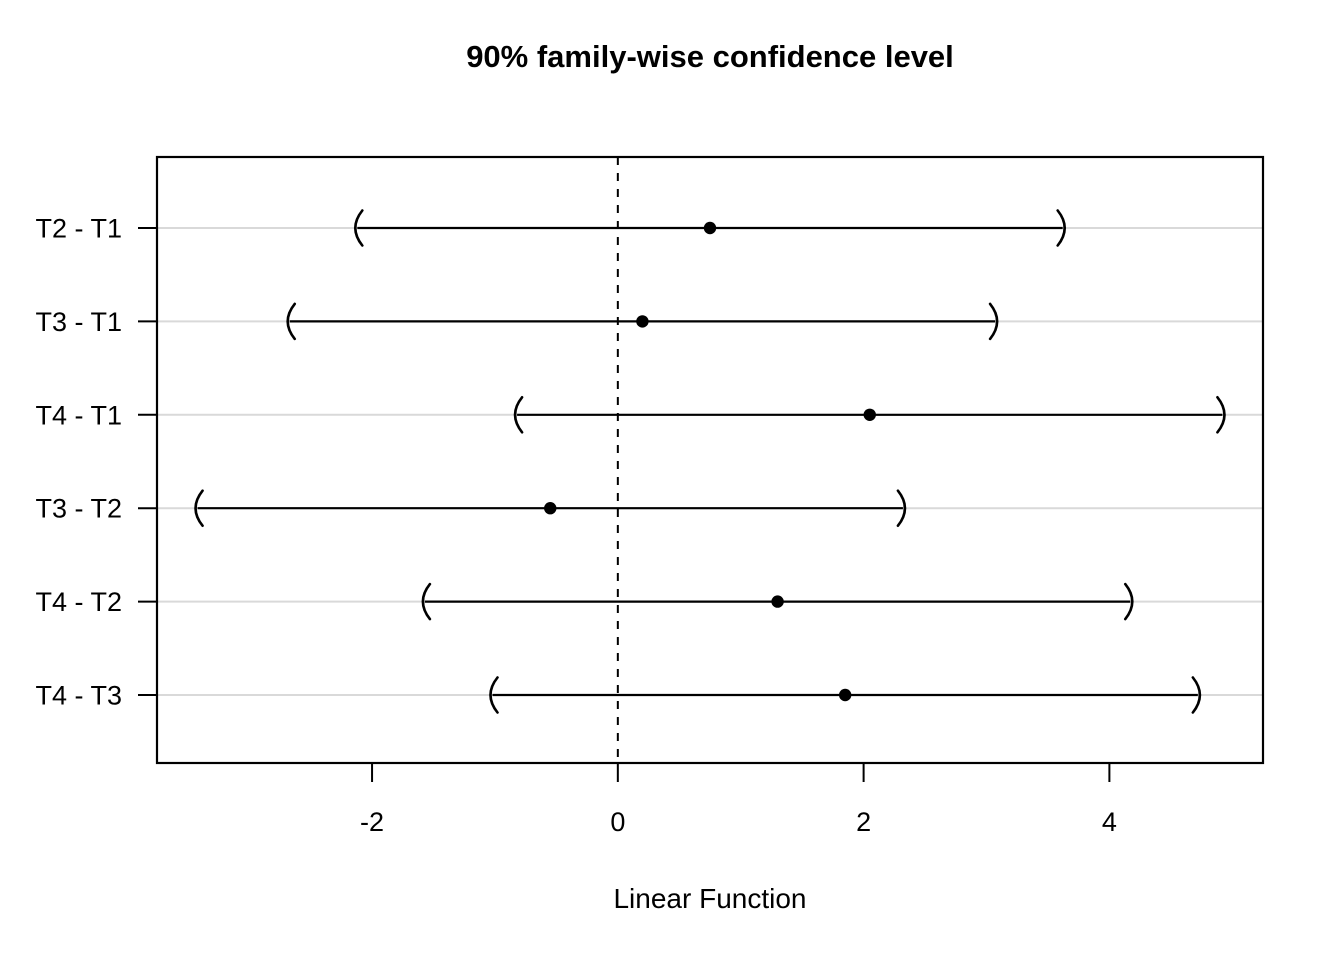 This screenshot has width=1344, height=960. Describe the element at coordinates (78, 602) in the screenshot. I see `y-axis-label: T4 - T2` at that location.